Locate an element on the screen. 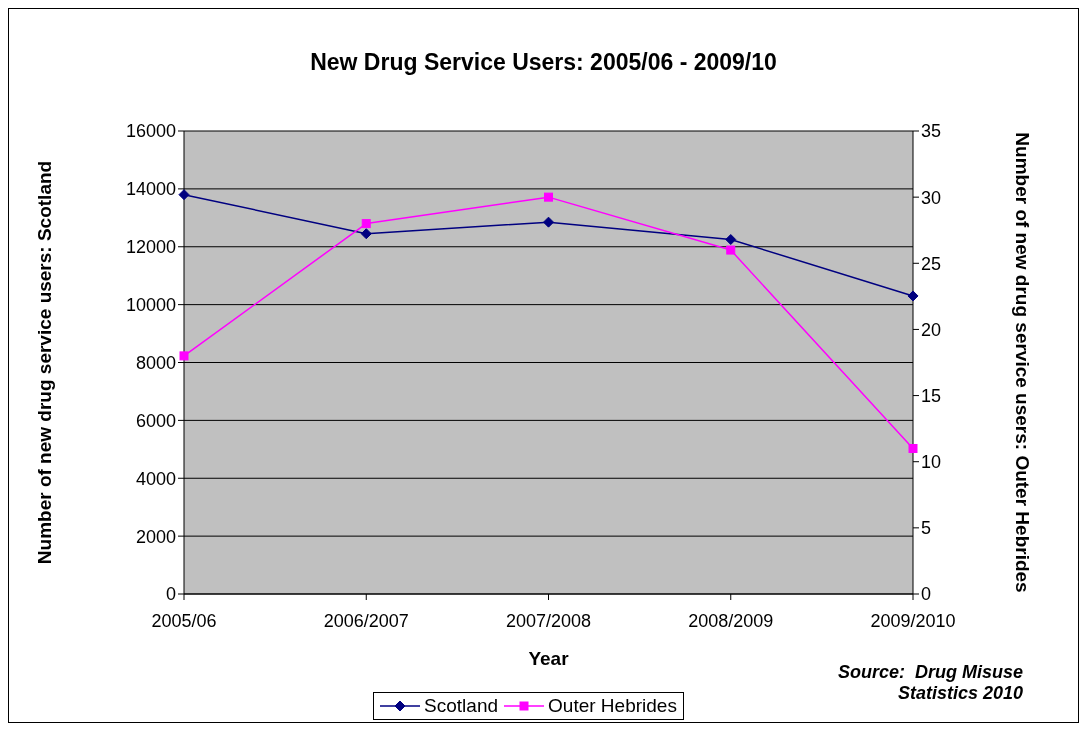 The width and height of the screenshot is (1085, 729). x-tick-label: 2006/2007 is located at coordinates (366, 620).